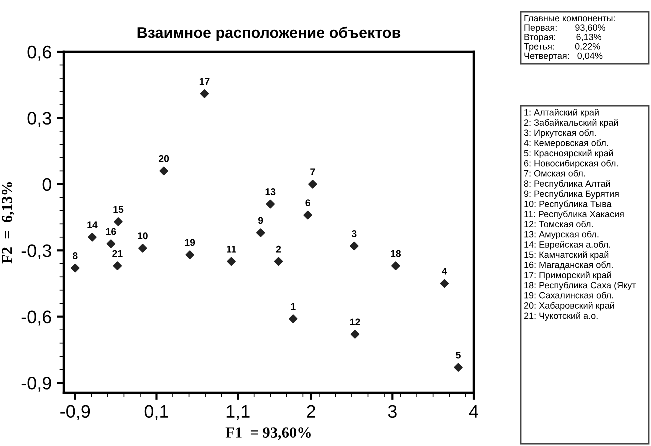  I want to click on annotation: 10, so click(143, 236).